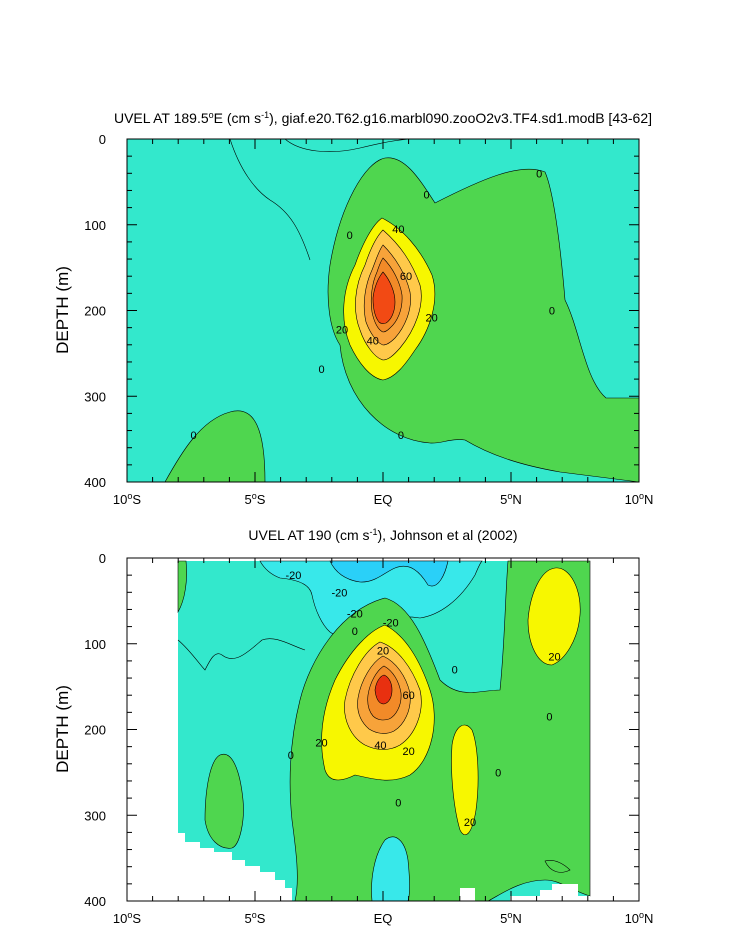  What do you see at coordinates (557, 866) in the screenshot?
I see `contour-line-east` at bounding box center [557, 866].